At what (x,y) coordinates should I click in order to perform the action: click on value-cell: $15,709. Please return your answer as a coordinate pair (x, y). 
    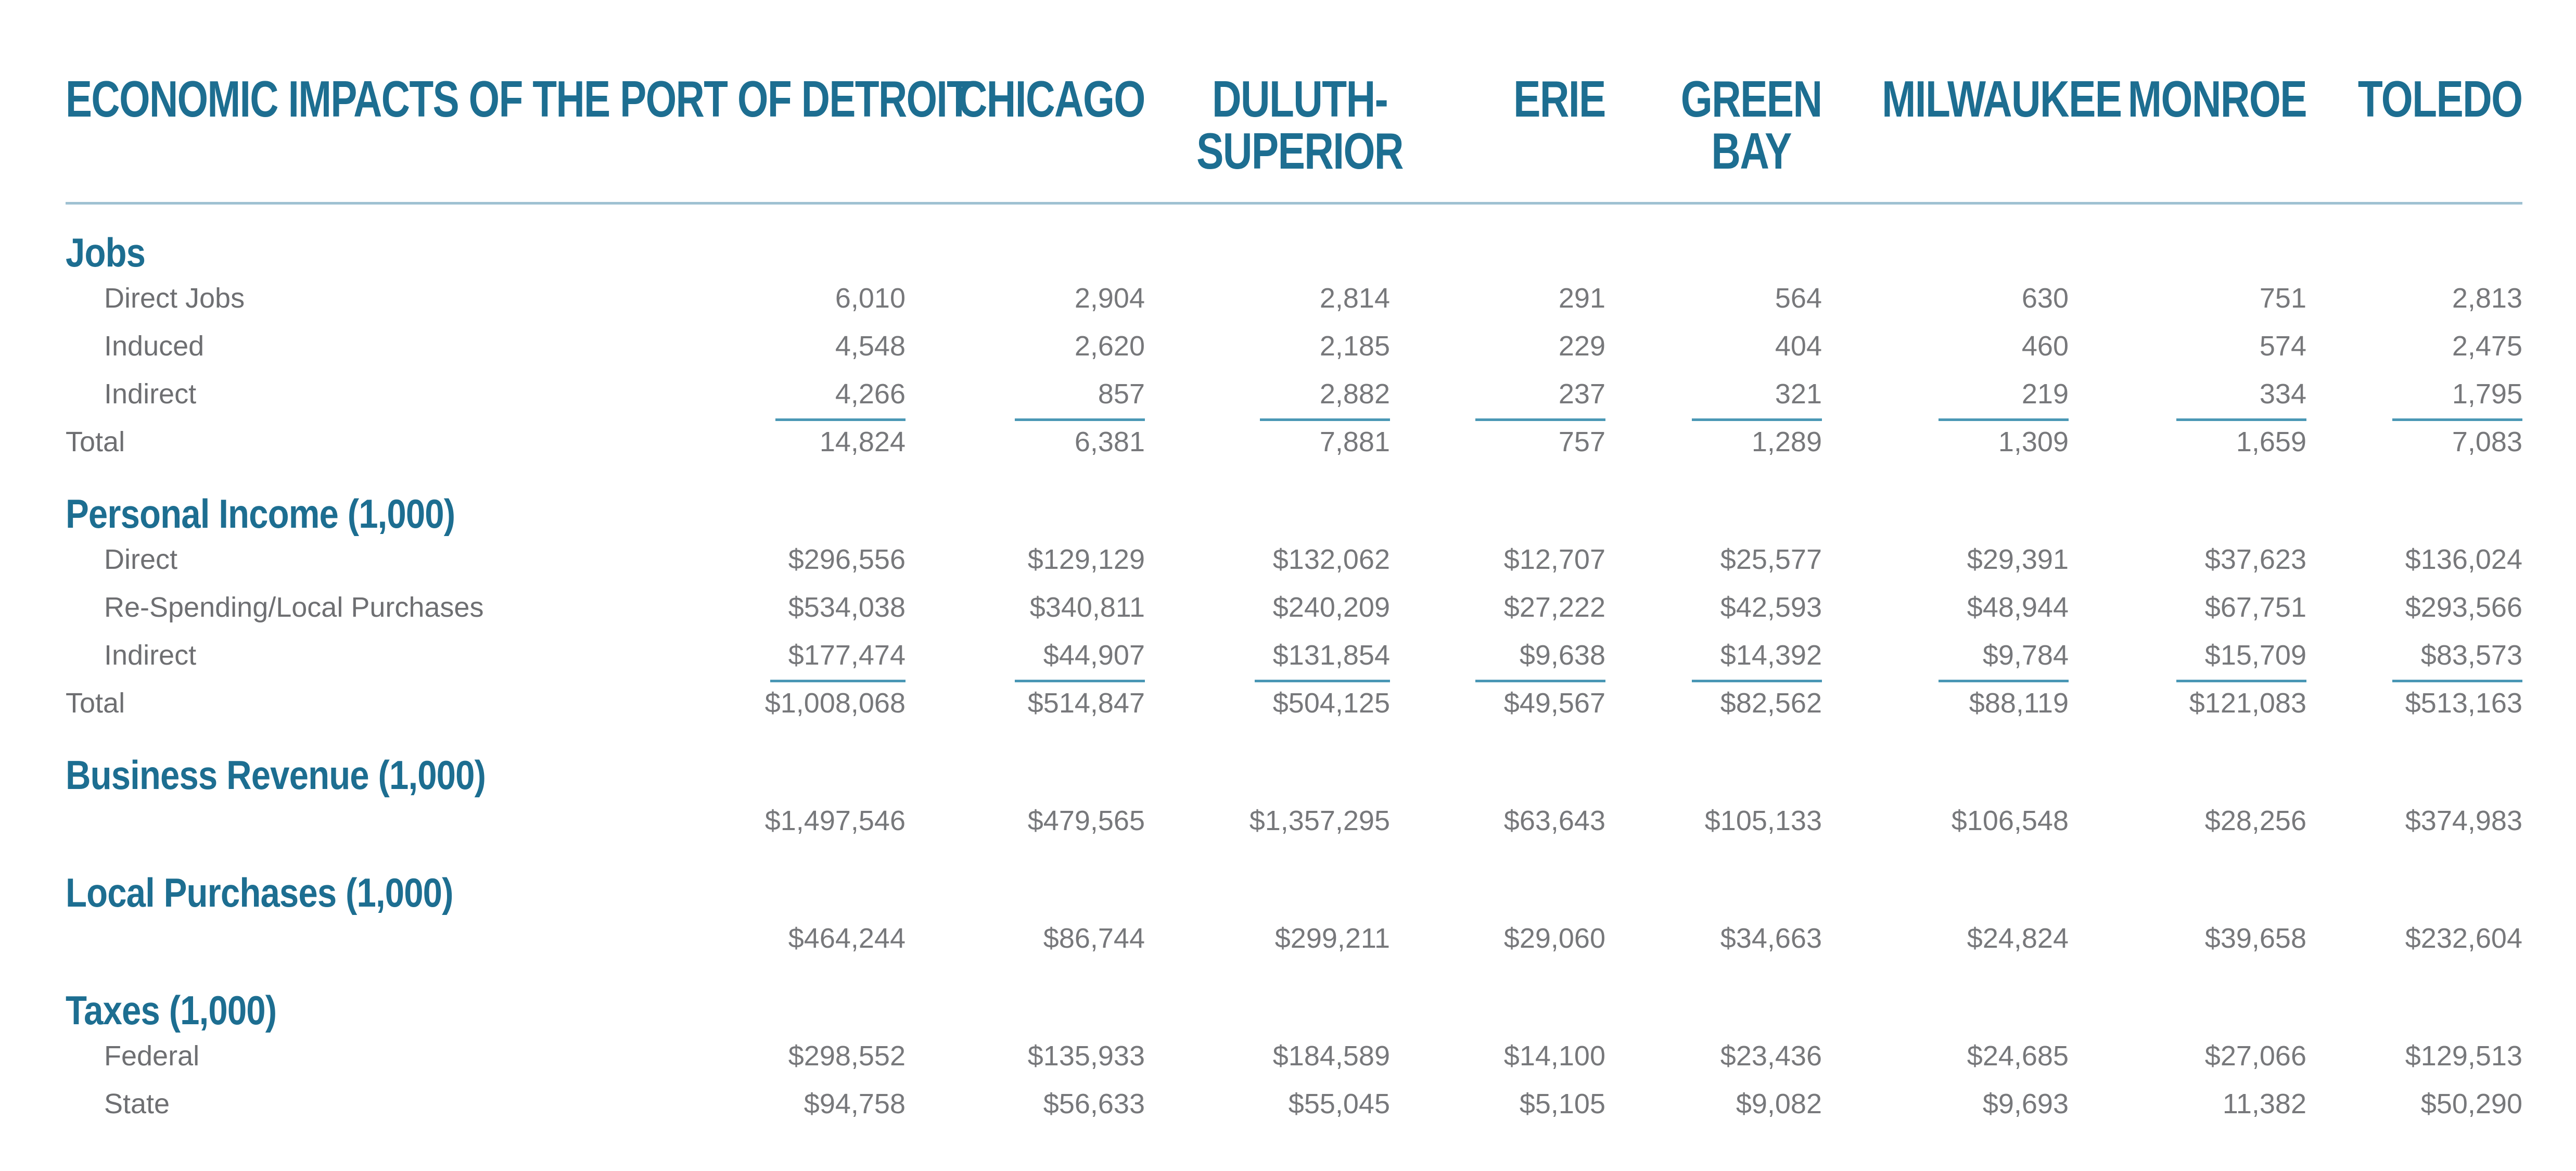
    Looking at the image, I should click on (2187, 656).